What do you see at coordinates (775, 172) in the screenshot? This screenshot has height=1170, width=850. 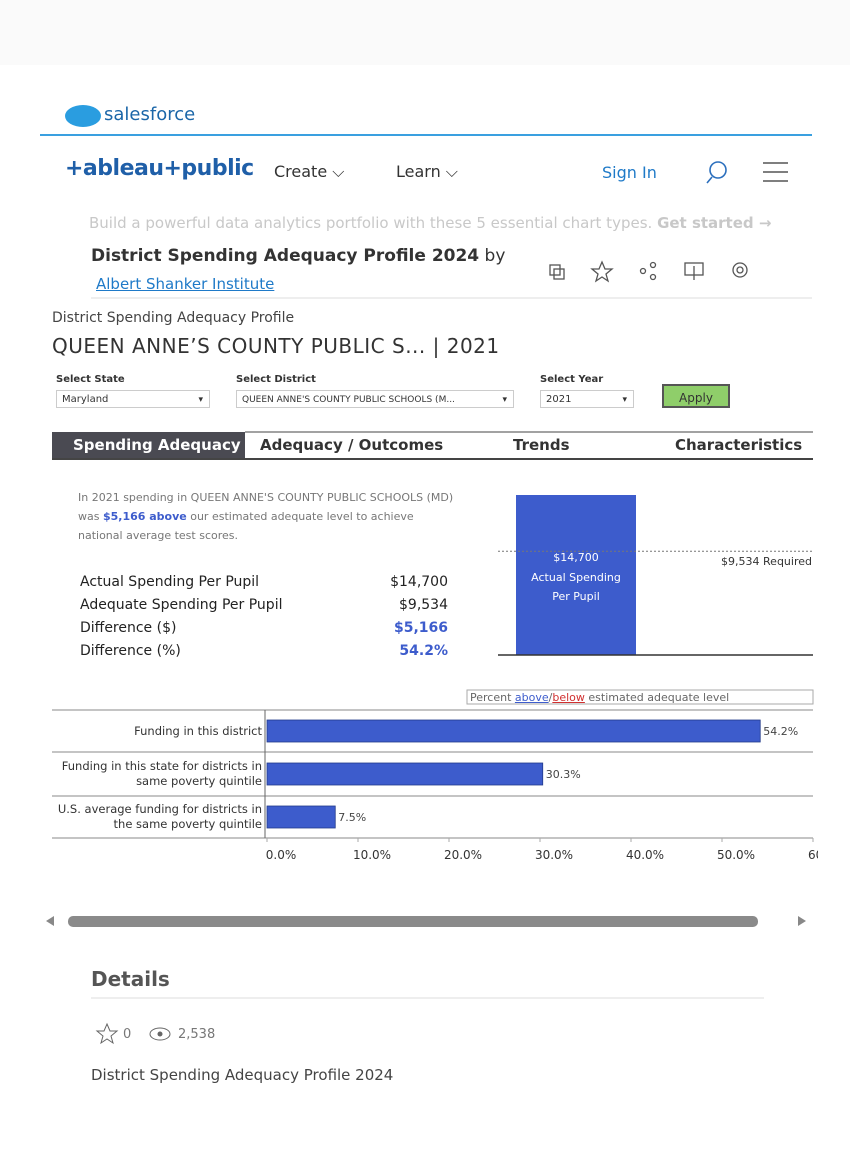 I see `menu-icon` at bounding box center [775, 172].